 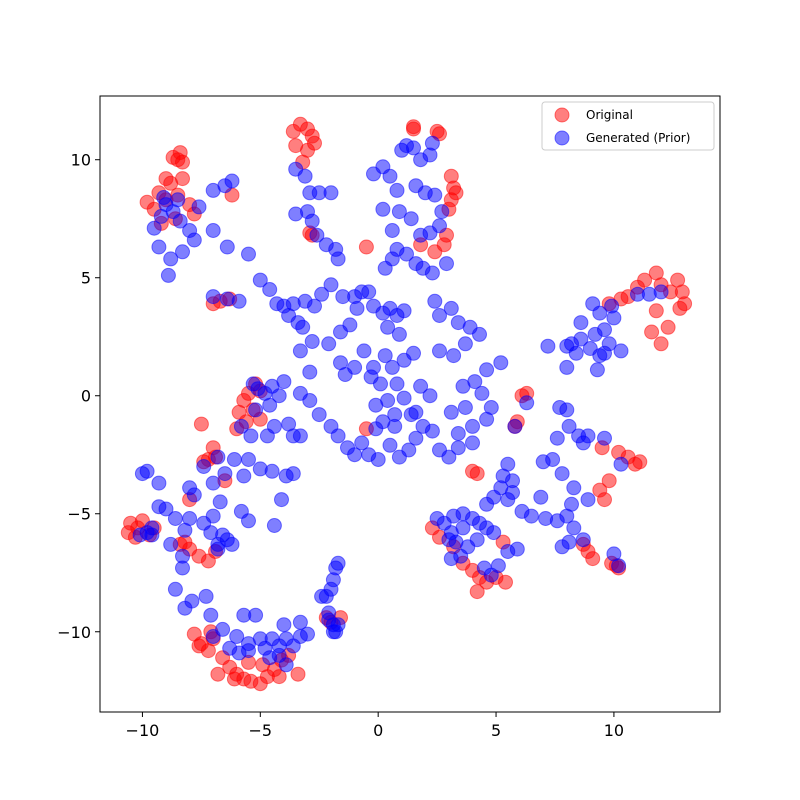 I want to click on y-tick-label: 0, so click(x=86, y=396).